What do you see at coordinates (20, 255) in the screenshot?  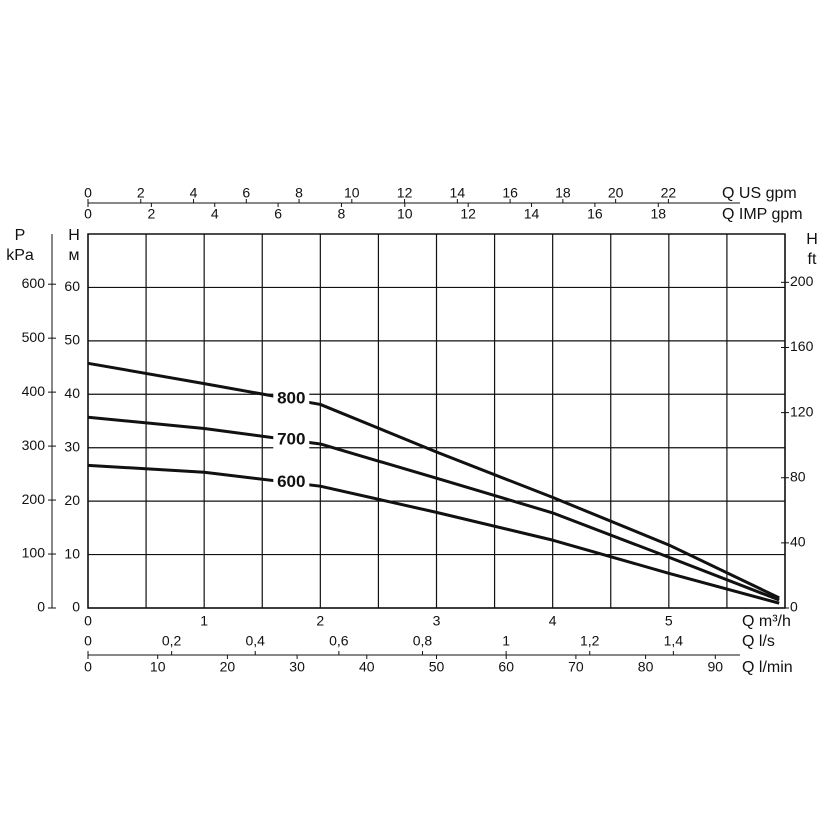 I see `axis-title: kPa` at bounding box center [20, 255].